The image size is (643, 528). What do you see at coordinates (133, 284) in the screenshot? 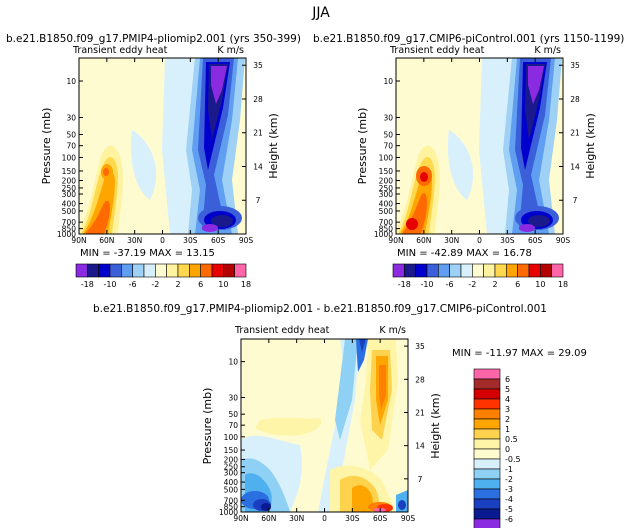
I see `colorbar-label: -6` at bounding box center [133, 284].